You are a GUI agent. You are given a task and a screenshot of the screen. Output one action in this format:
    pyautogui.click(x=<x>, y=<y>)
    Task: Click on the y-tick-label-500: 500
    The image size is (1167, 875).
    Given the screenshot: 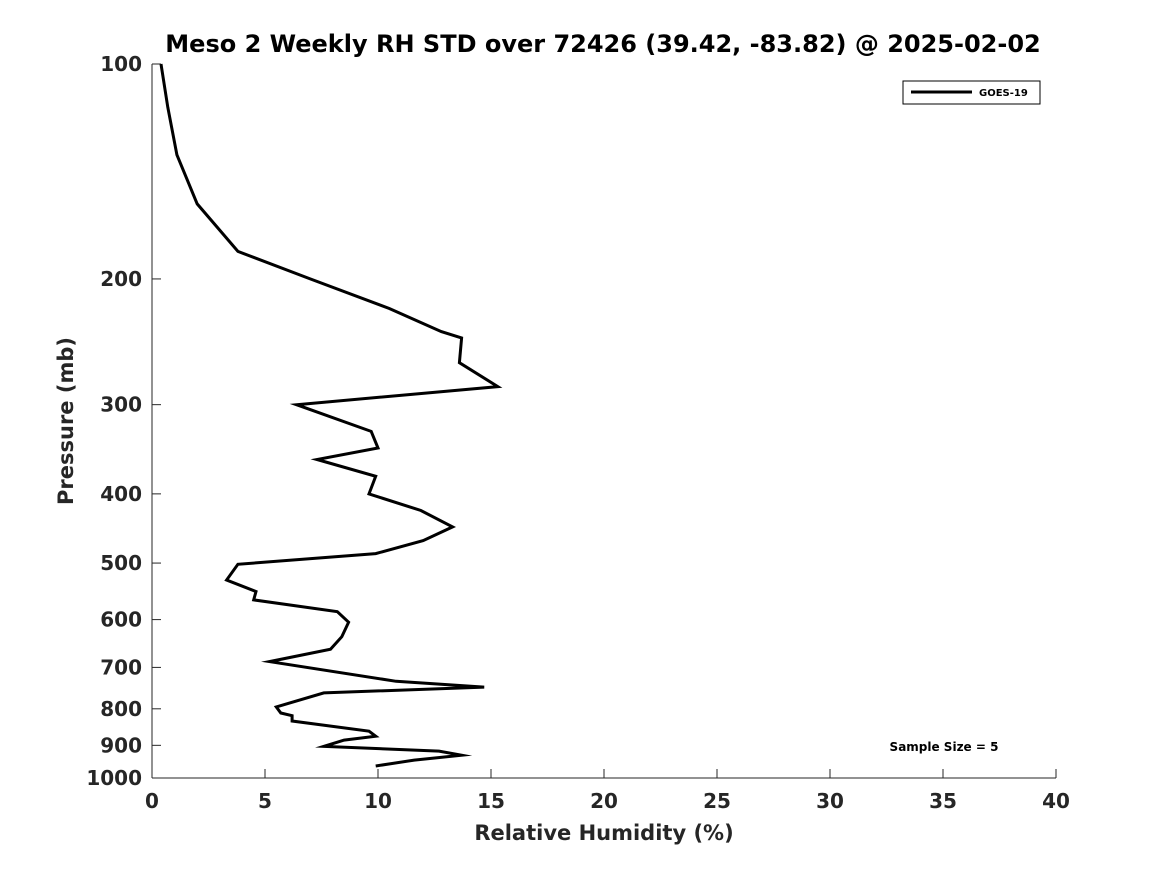 What is the action you would take?
    pyautogui.click(x=121, y=563)
    